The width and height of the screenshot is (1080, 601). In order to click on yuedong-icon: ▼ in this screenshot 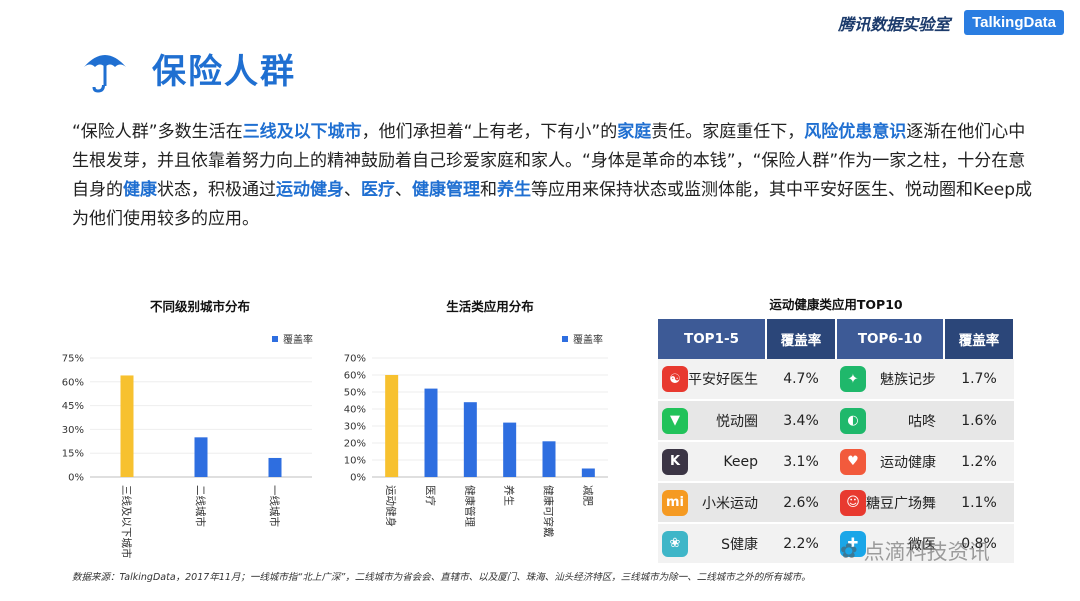, I will do `click(675, 420)`.